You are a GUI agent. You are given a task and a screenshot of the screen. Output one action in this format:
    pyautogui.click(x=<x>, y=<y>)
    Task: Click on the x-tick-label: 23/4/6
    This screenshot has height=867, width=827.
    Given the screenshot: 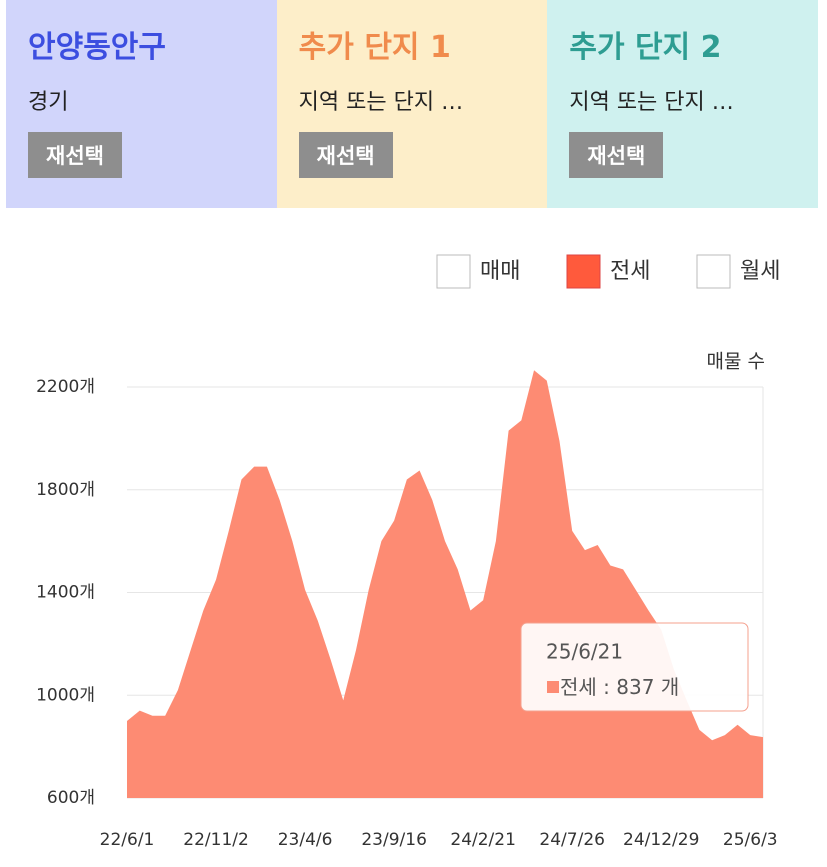 What is the action you would take?
    pyautogui.click(x=305, y=840)
    